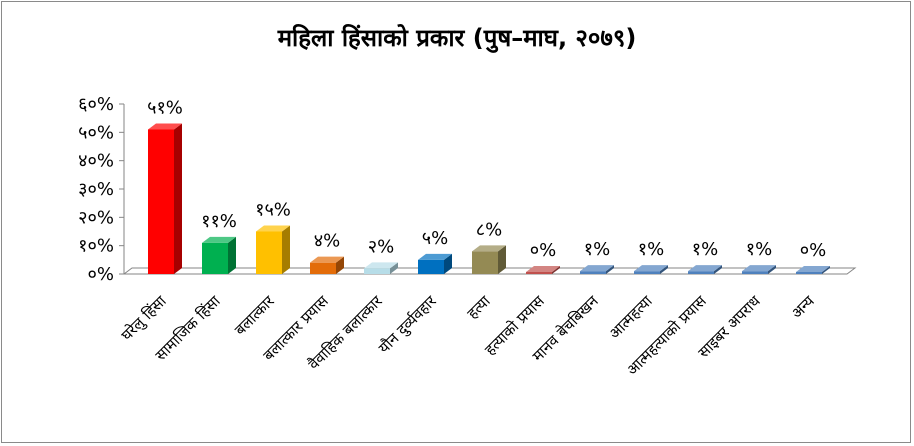 The height and width of the screenshot is (446, 914). What do you see at coordinates (165, 108) in the screenshot?
I see `data-label: ५१%` at bounding box center [165, 108].